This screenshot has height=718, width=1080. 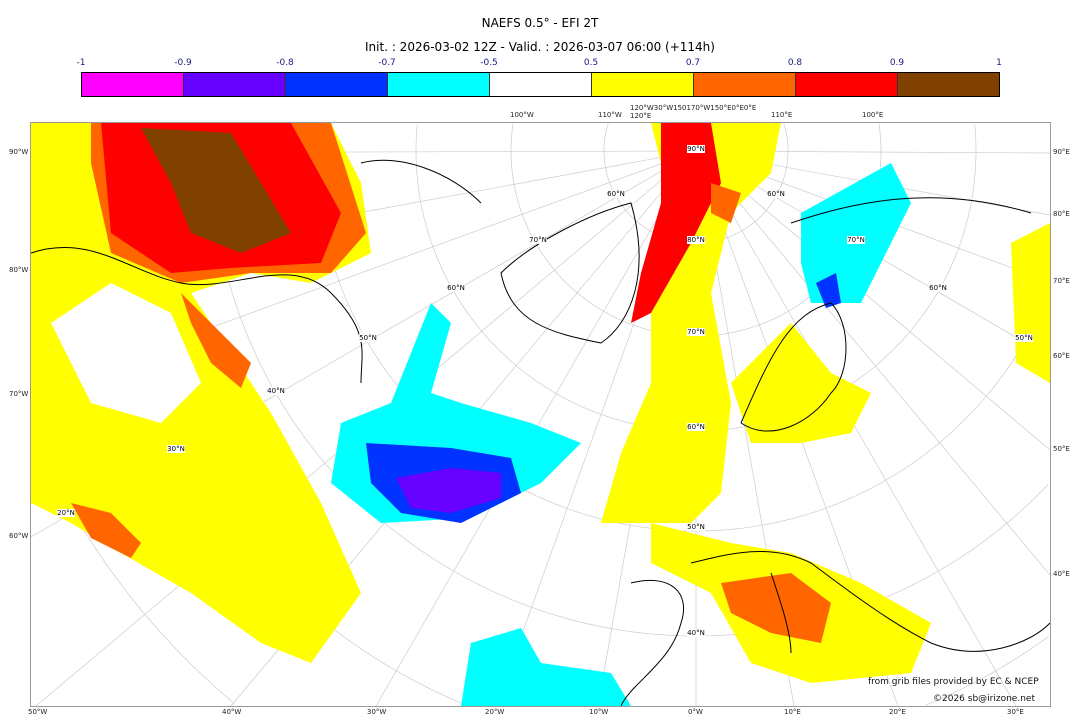 What do you see at coordinates (782, 115) in the screenshot?
I see `top-label: 110°E` at bounding box center [782, 115].